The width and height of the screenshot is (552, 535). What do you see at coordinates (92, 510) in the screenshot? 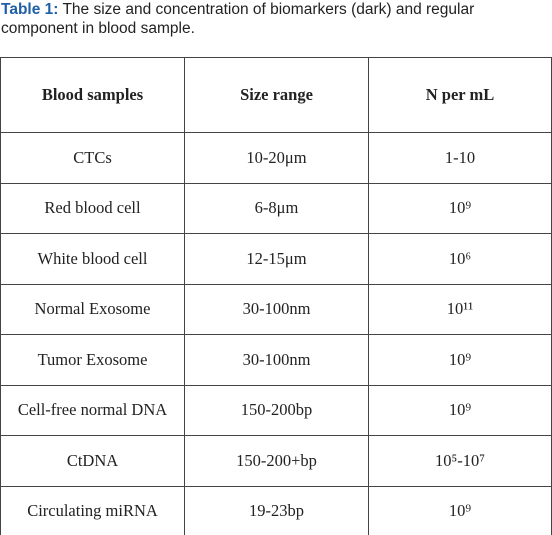
I see `table-cell: Circulating miRNA` at bounding box center [92, 510].